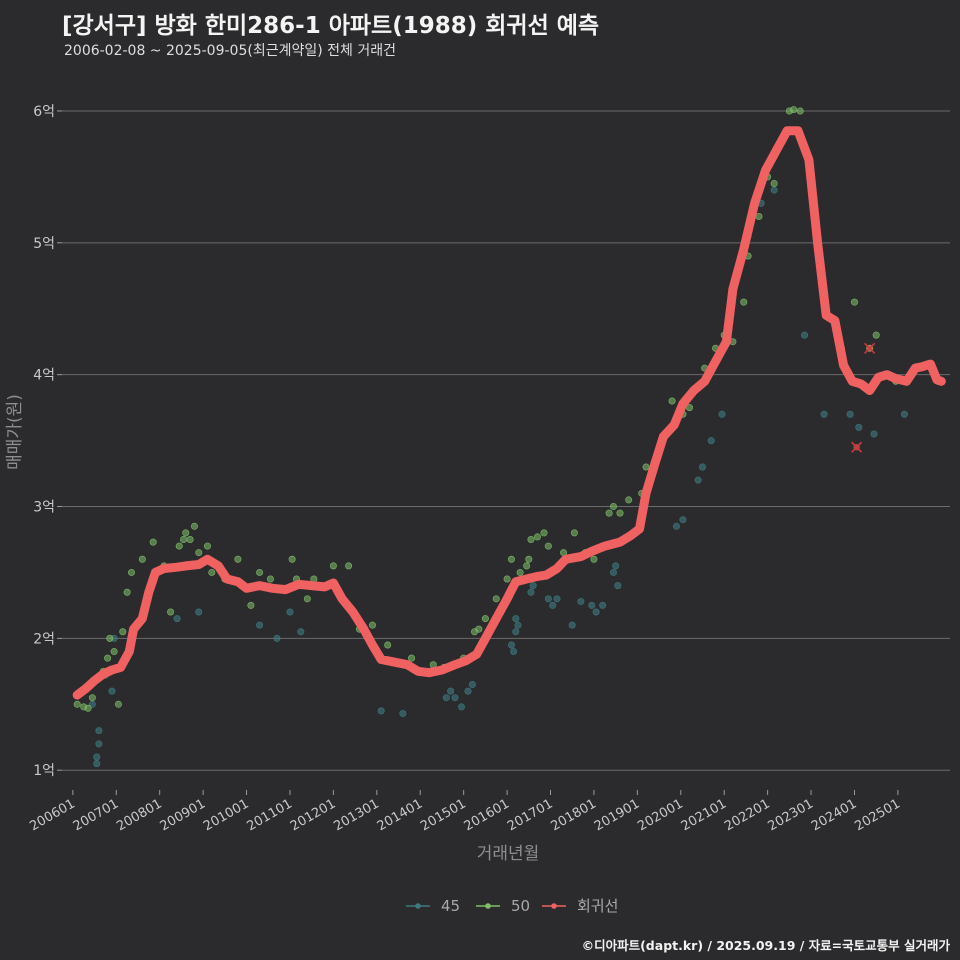  What do you see at coordinates (704, 815) in the screenshot?
I see `xtick-label-15: 202101` at bounding box center [704, 815].